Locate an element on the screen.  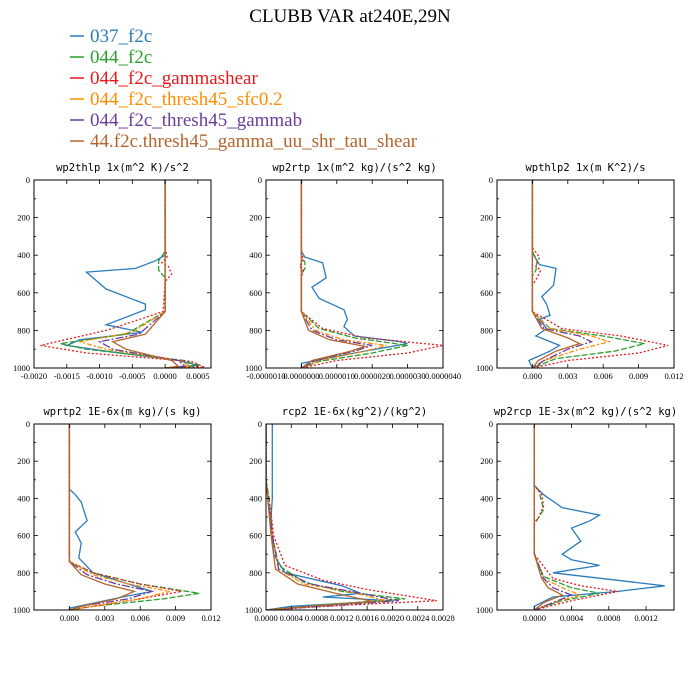
x-tick-label: 0.0000000 is located at coordinates (301, 376).